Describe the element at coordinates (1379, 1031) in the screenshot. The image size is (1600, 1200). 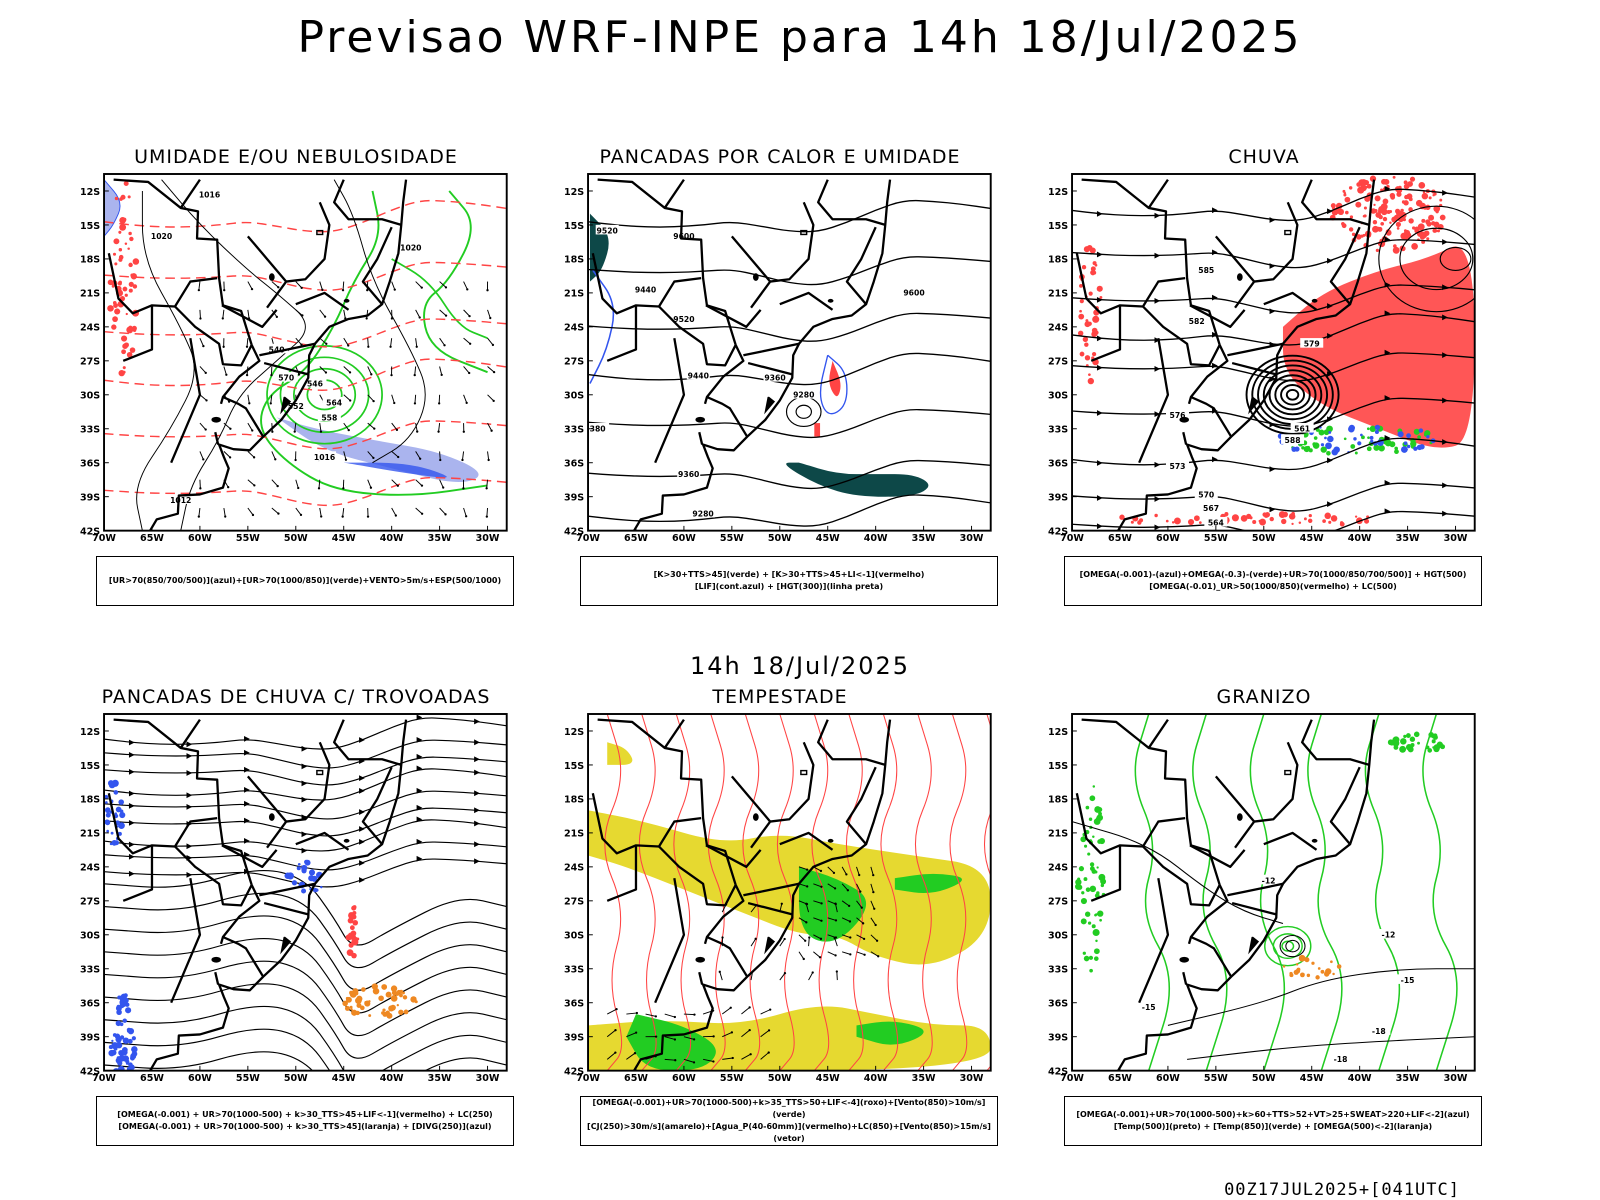
I see `contour-label: -18` at that location.